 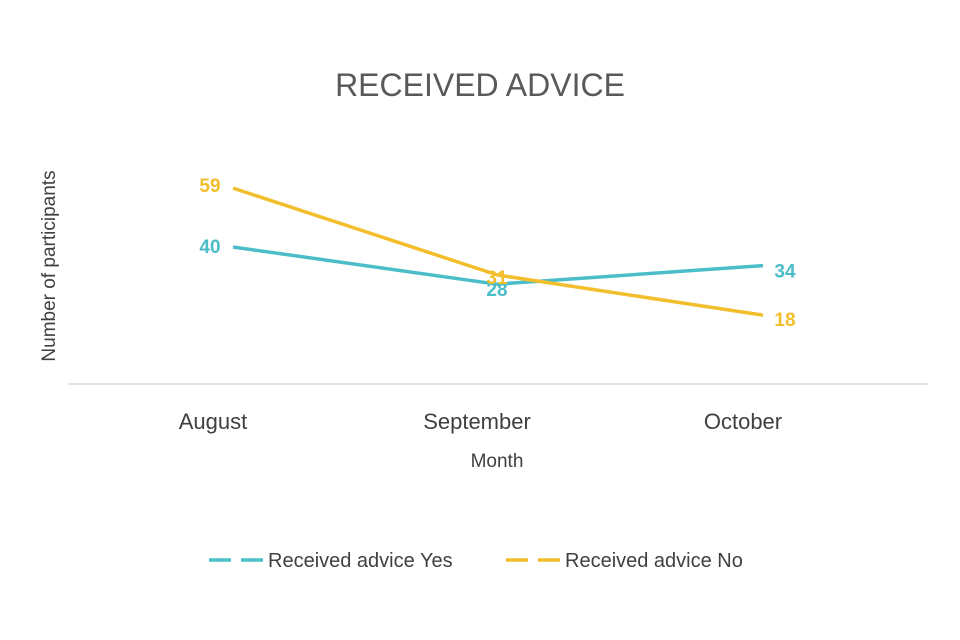 I want to click on y-axis-title: Number of participants, so click(x=49, y=265).